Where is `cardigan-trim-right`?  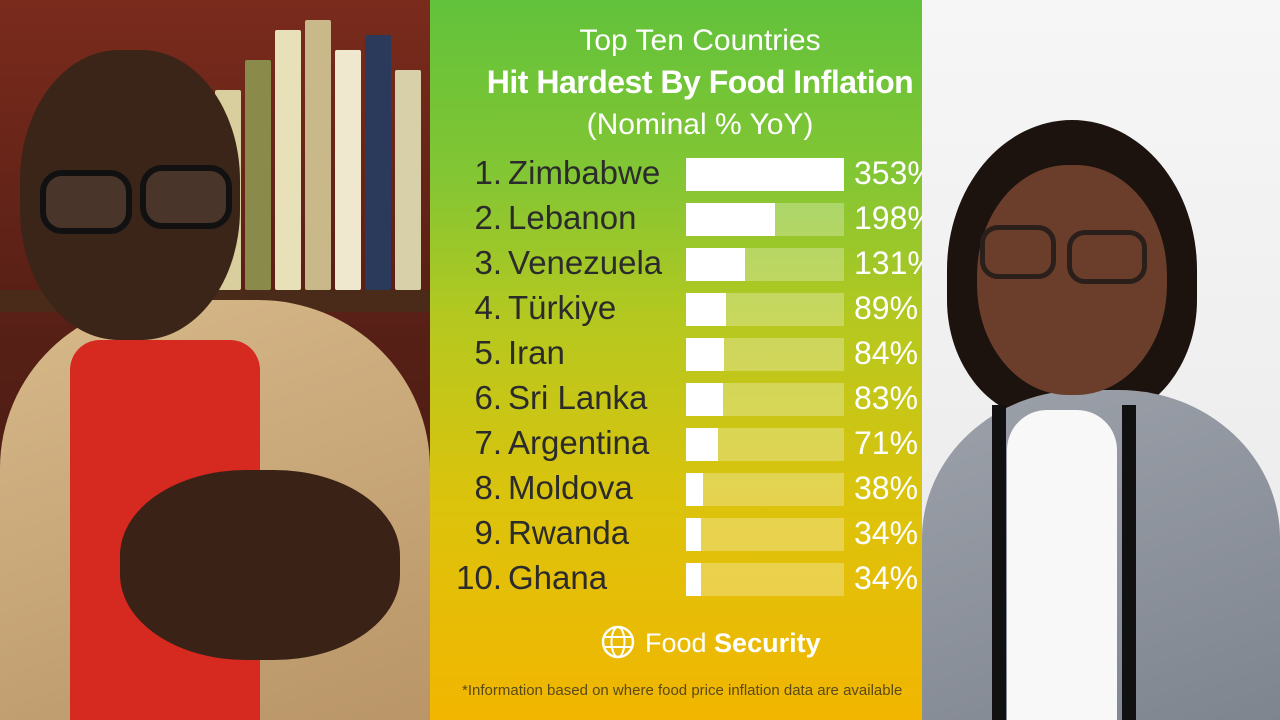 cardigan-trim-right is located at coordinates (1129, 562).